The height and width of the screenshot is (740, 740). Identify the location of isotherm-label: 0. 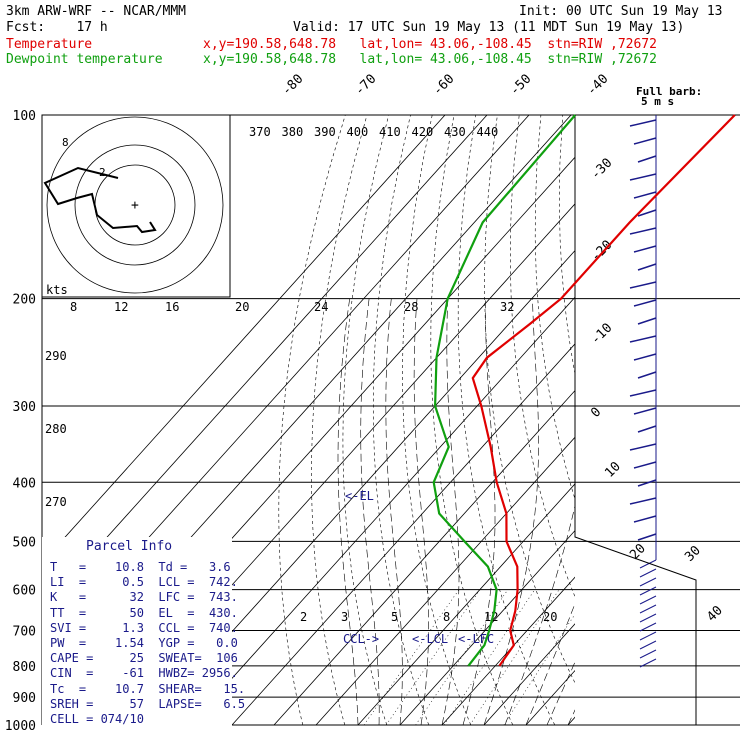
(596, 413).